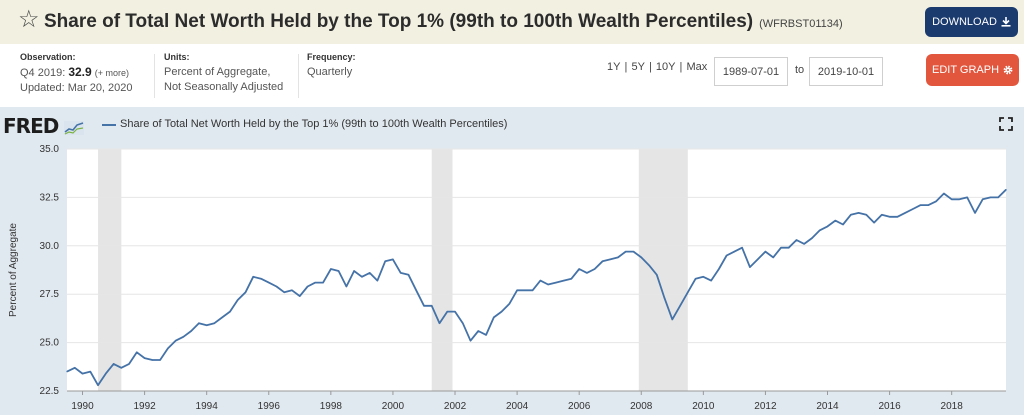  Describe the element at coordinates (614, 67) in the screenshot. I see `range-1y: 1Y` at that location.